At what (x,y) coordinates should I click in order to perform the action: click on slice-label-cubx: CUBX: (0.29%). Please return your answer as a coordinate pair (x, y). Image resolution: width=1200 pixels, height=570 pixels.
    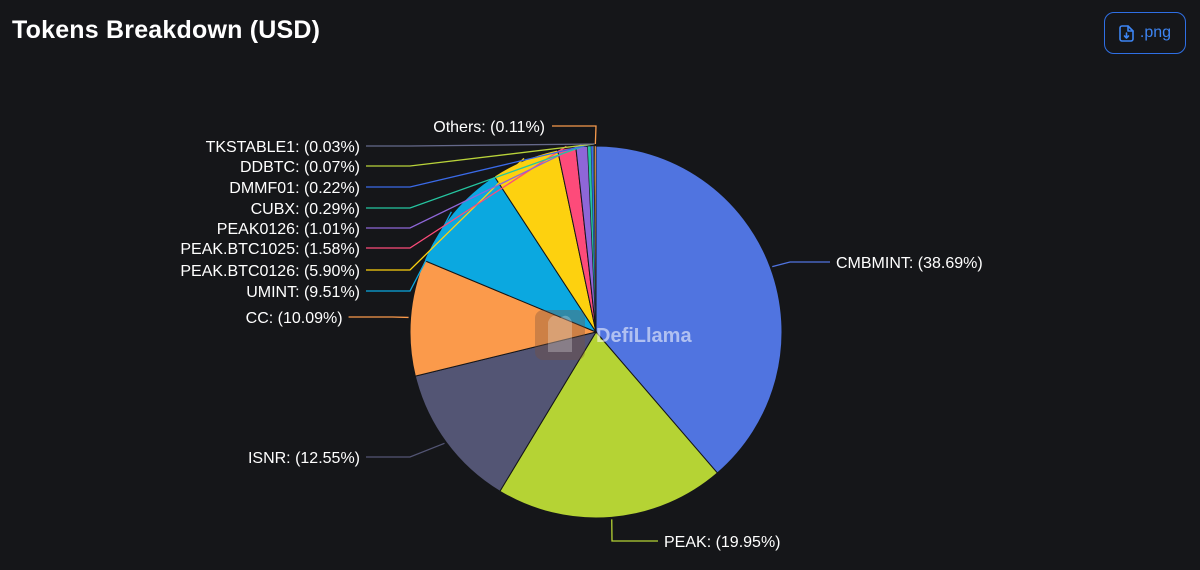
    Looking at the image, I should click on (305, 209).